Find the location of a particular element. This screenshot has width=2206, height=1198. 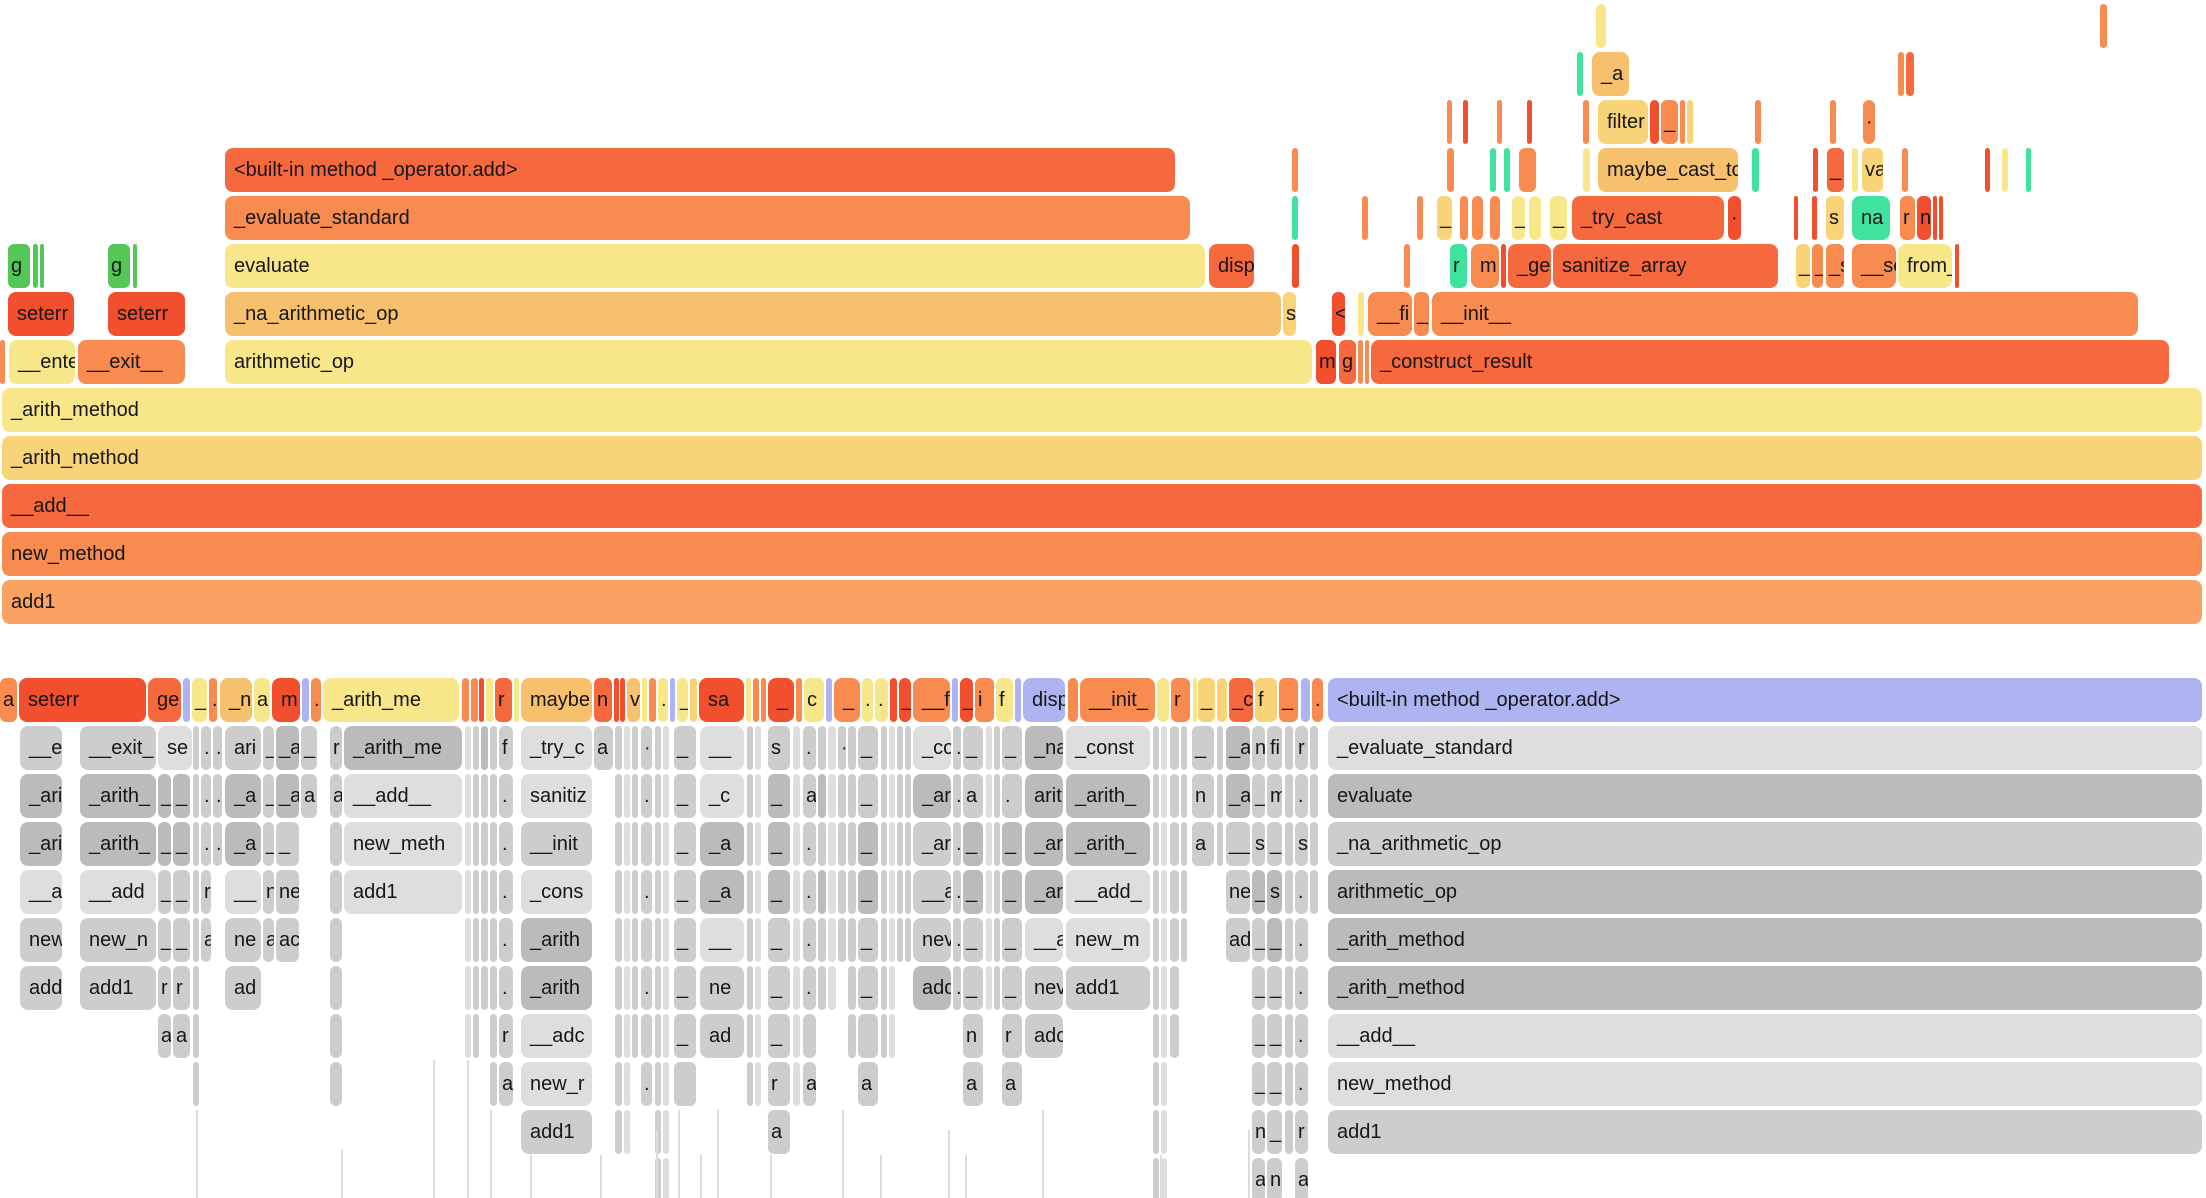

frame-bar-m: m is located at coordinates (286, 700).